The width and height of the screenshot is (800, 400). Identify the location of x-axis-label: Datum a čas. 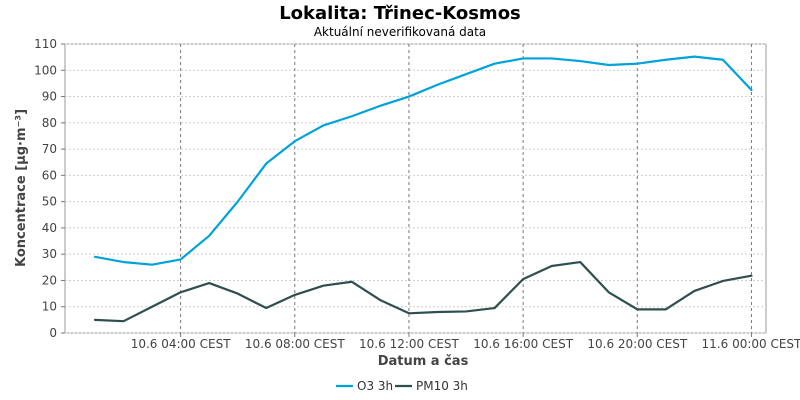
(423, 361).